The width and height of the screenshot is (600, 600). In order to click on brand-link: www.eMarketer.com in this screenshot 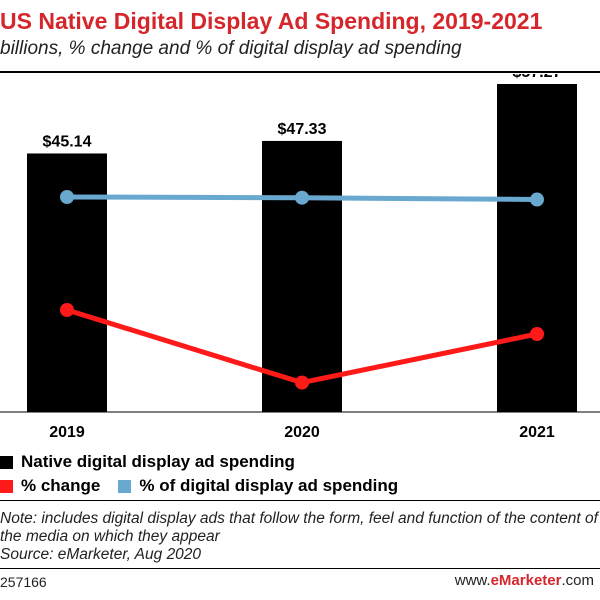, I will do `click(524, 580)`.